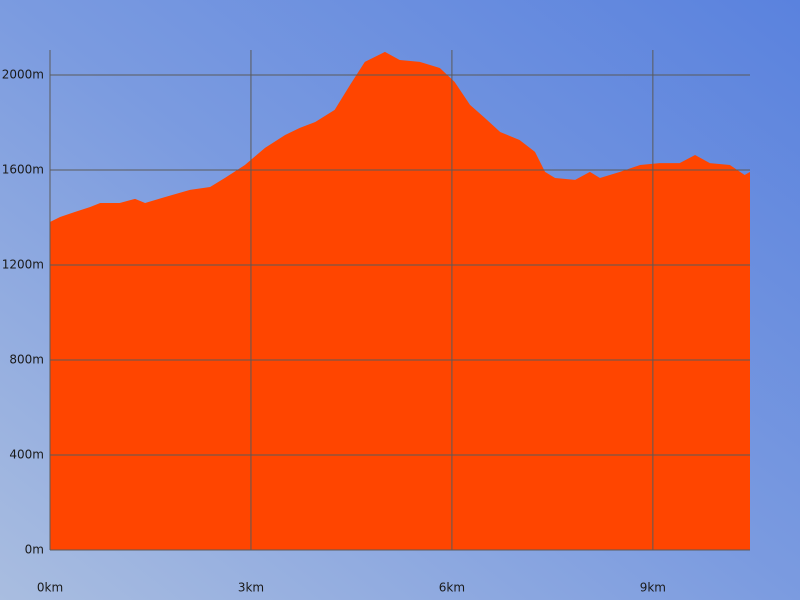  Describe the element at coordinates (26, 454) in the screenshot. I see `y-tick-label: 400m` at that location.